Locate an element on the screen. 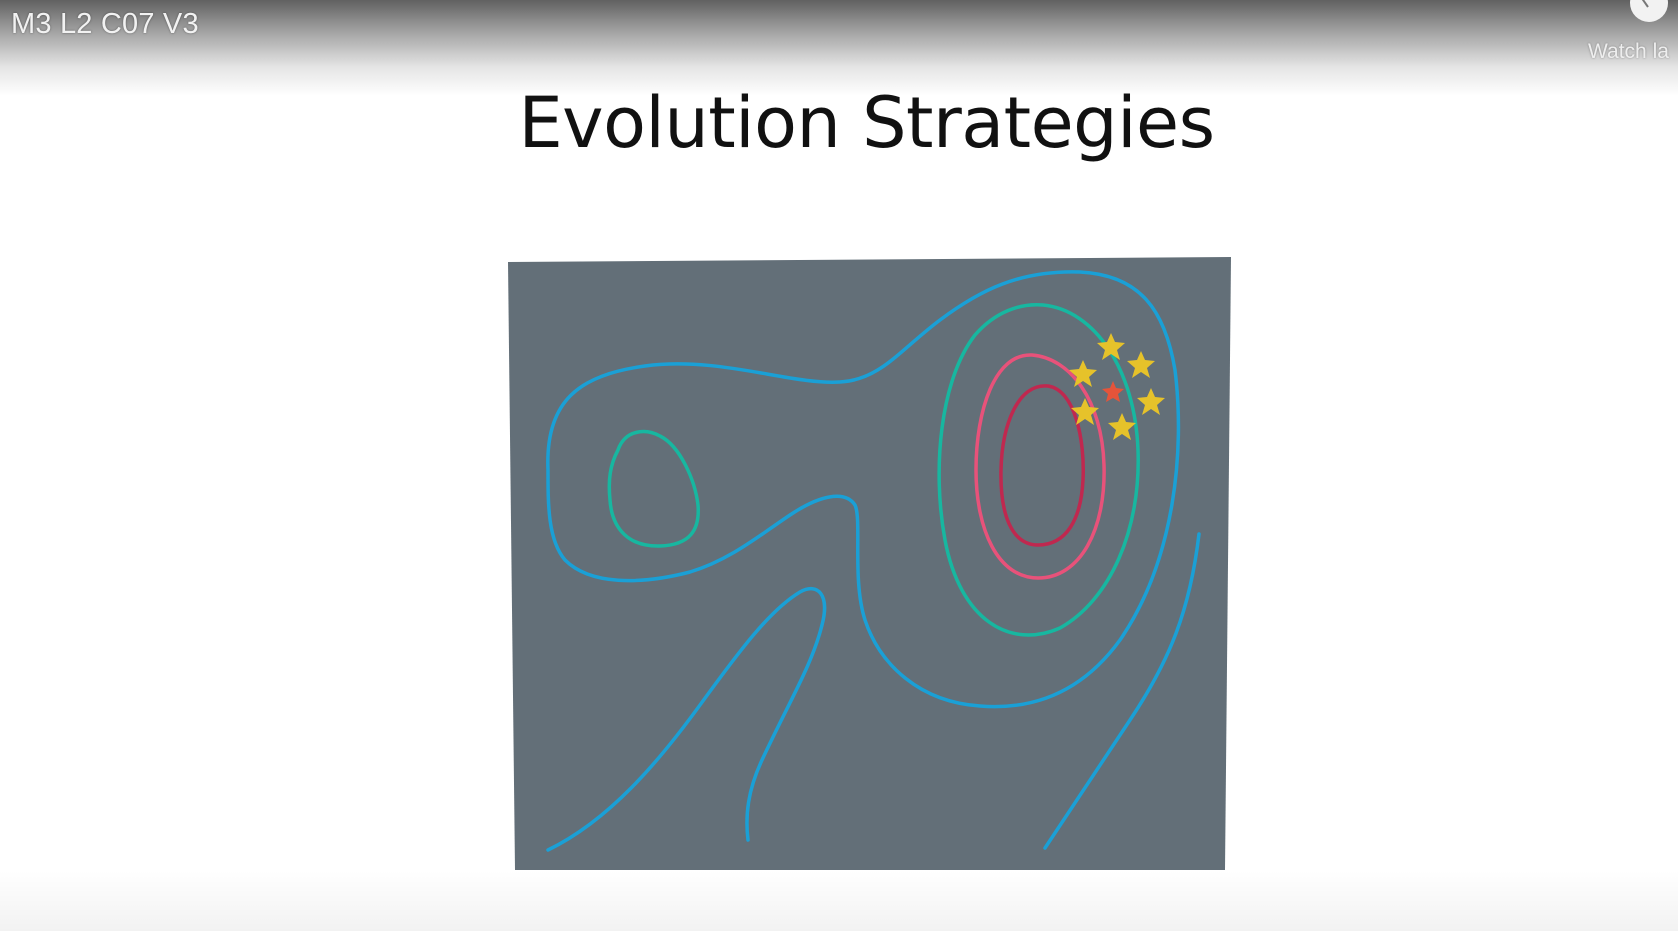  contour-lower-branch is located at coordinates (686, 719).